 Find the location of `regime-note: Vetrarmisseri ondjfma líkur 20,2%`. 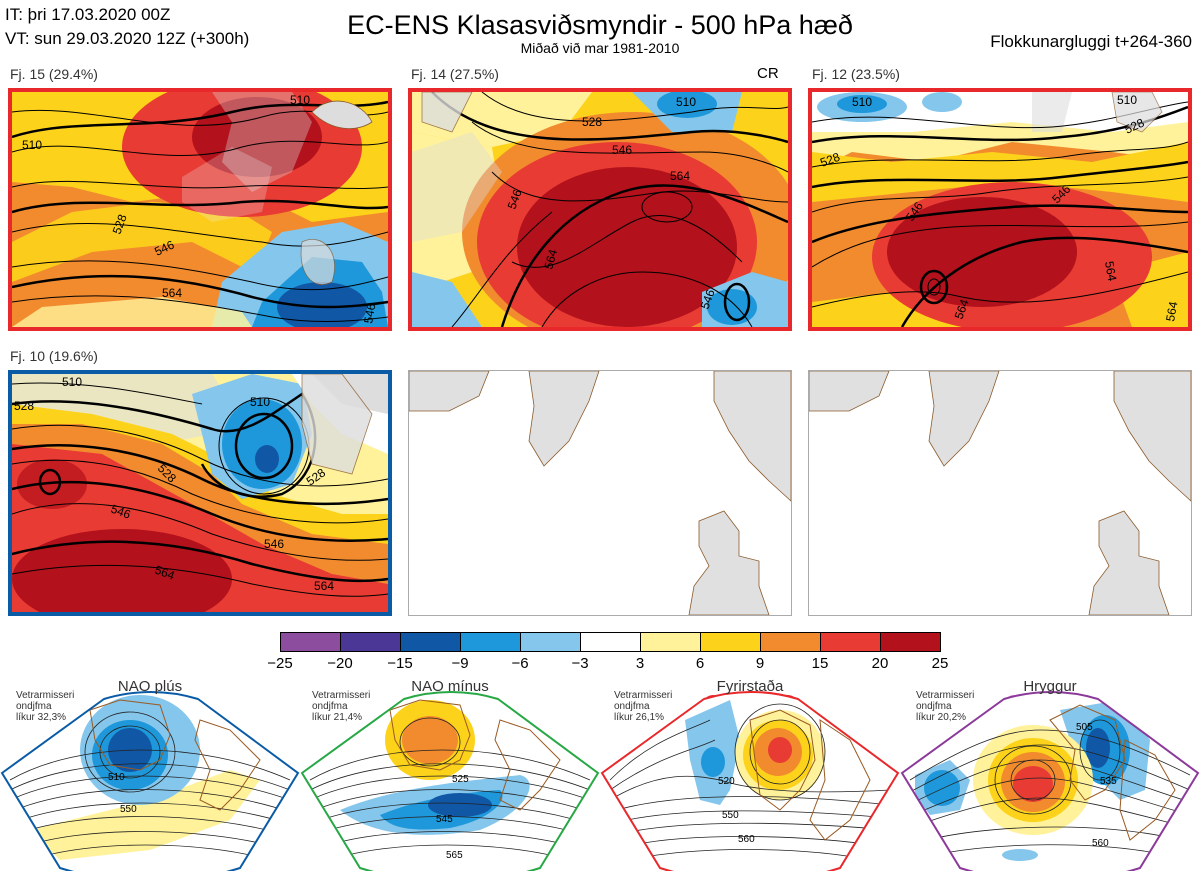

regime-note: Vetrarmisseri ondjfma líkur 20,2% is located at coordinates (945, 706).